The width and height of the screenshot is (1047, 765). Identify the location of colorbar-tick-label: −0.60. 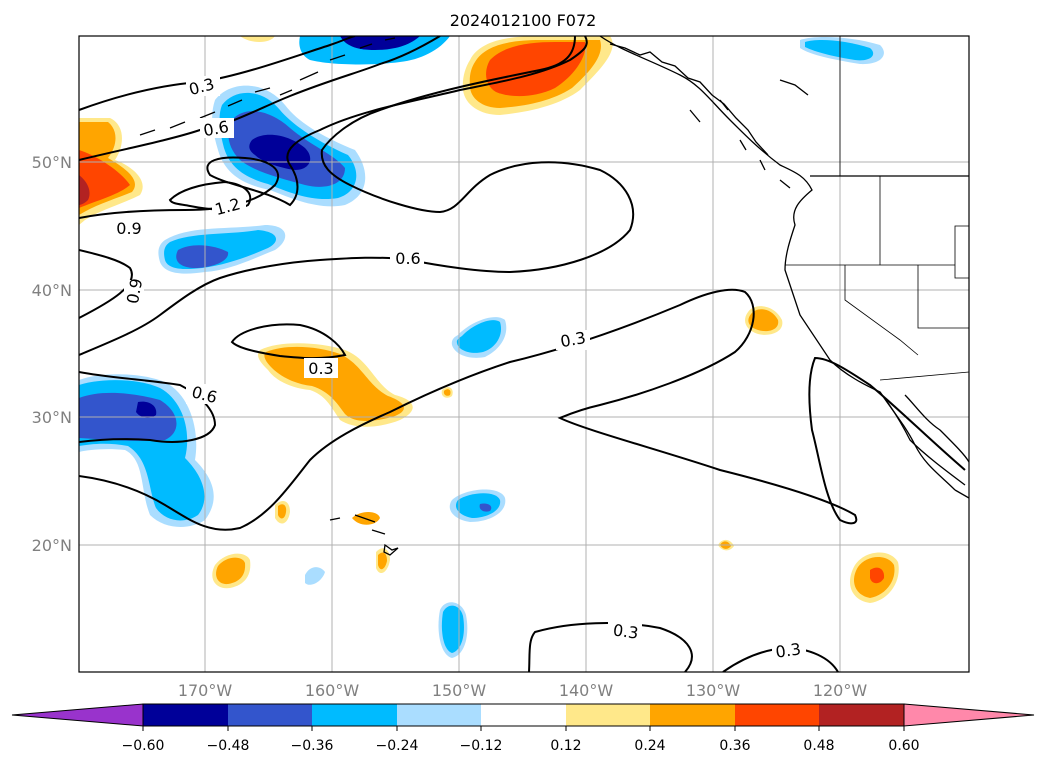
(143, 746).